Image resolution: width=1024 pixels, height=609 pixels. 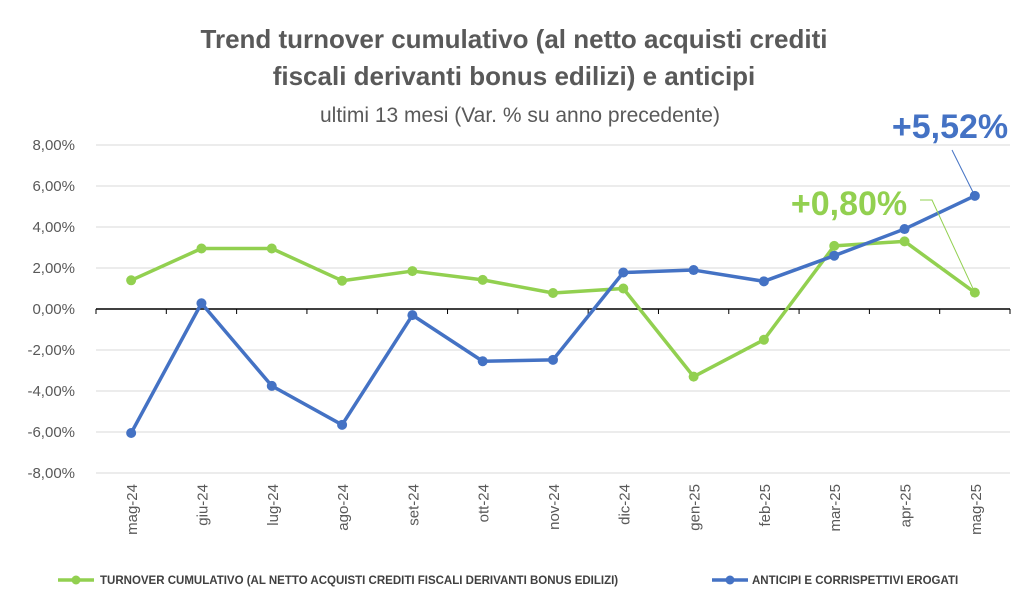 What do you see at coordinates (273, 505) in the screenshot?
I see `x-tick-label: lug-24` at bounding box center [273, 505].